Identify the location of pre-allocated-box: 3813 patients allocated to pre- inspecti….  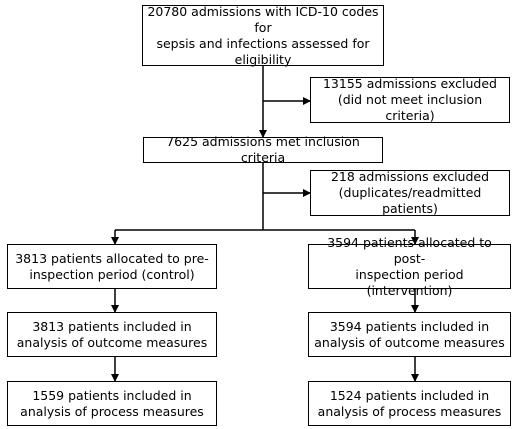
(112, 266).